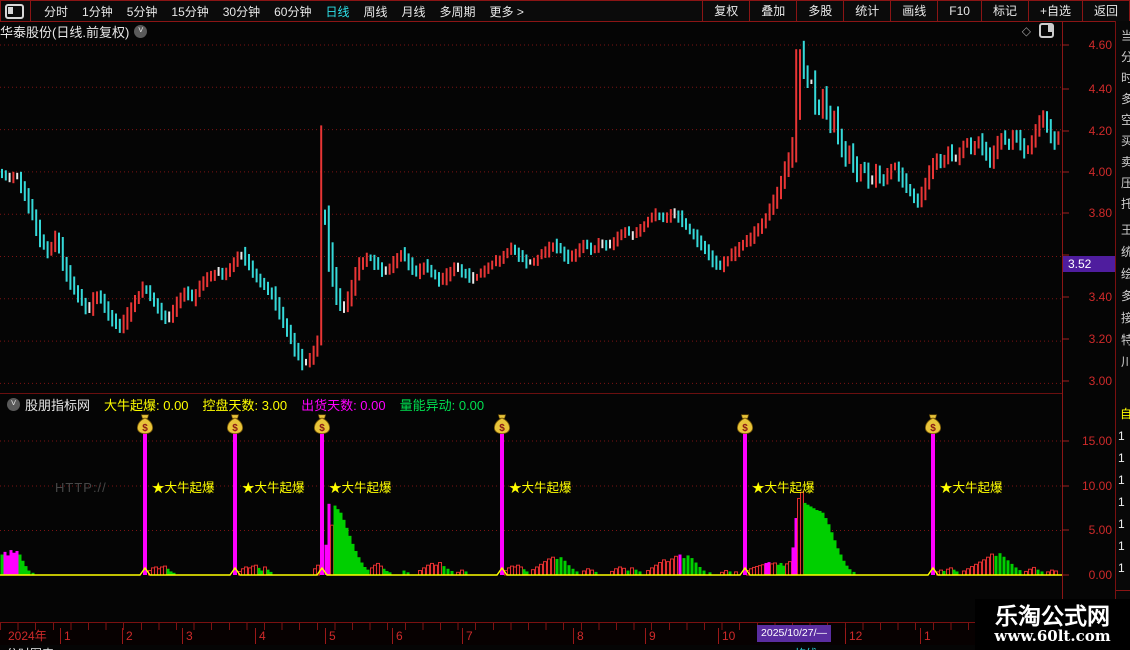 The image size is (1130, 650). What do you see at coordinates (1125, 56) in the screenshot?
I see `sidebar-glyph: 分` at bounding box center [1125, 56].